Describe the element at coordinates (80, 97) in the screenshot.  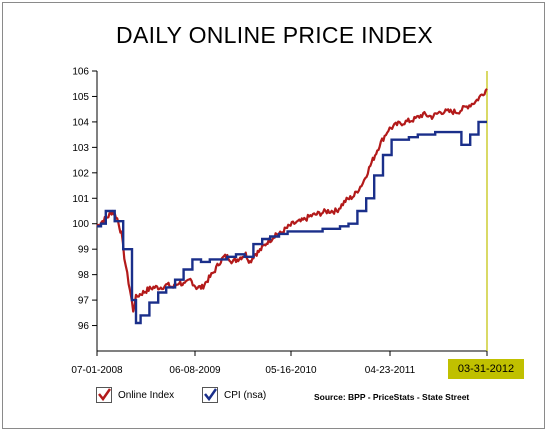
I see `y-tick-label: 105` at that location.